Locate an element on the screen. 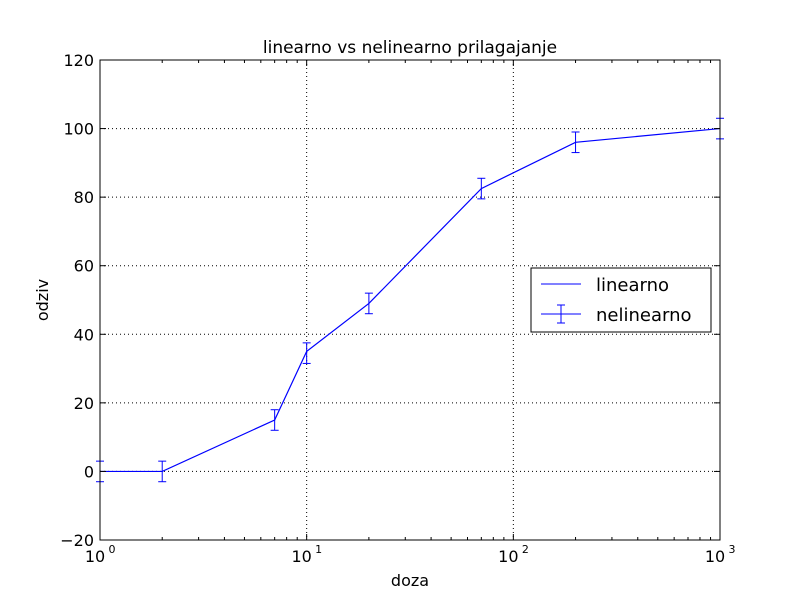 This screenshot has height=600, width=800. legend-label-linearno: linearno is located at coordinates (632, 285).